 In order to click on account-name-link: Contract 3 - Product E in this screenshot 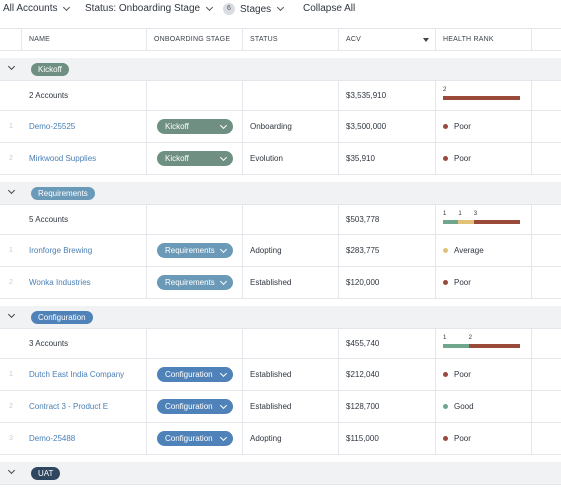, I will do `click(69, 406)`.